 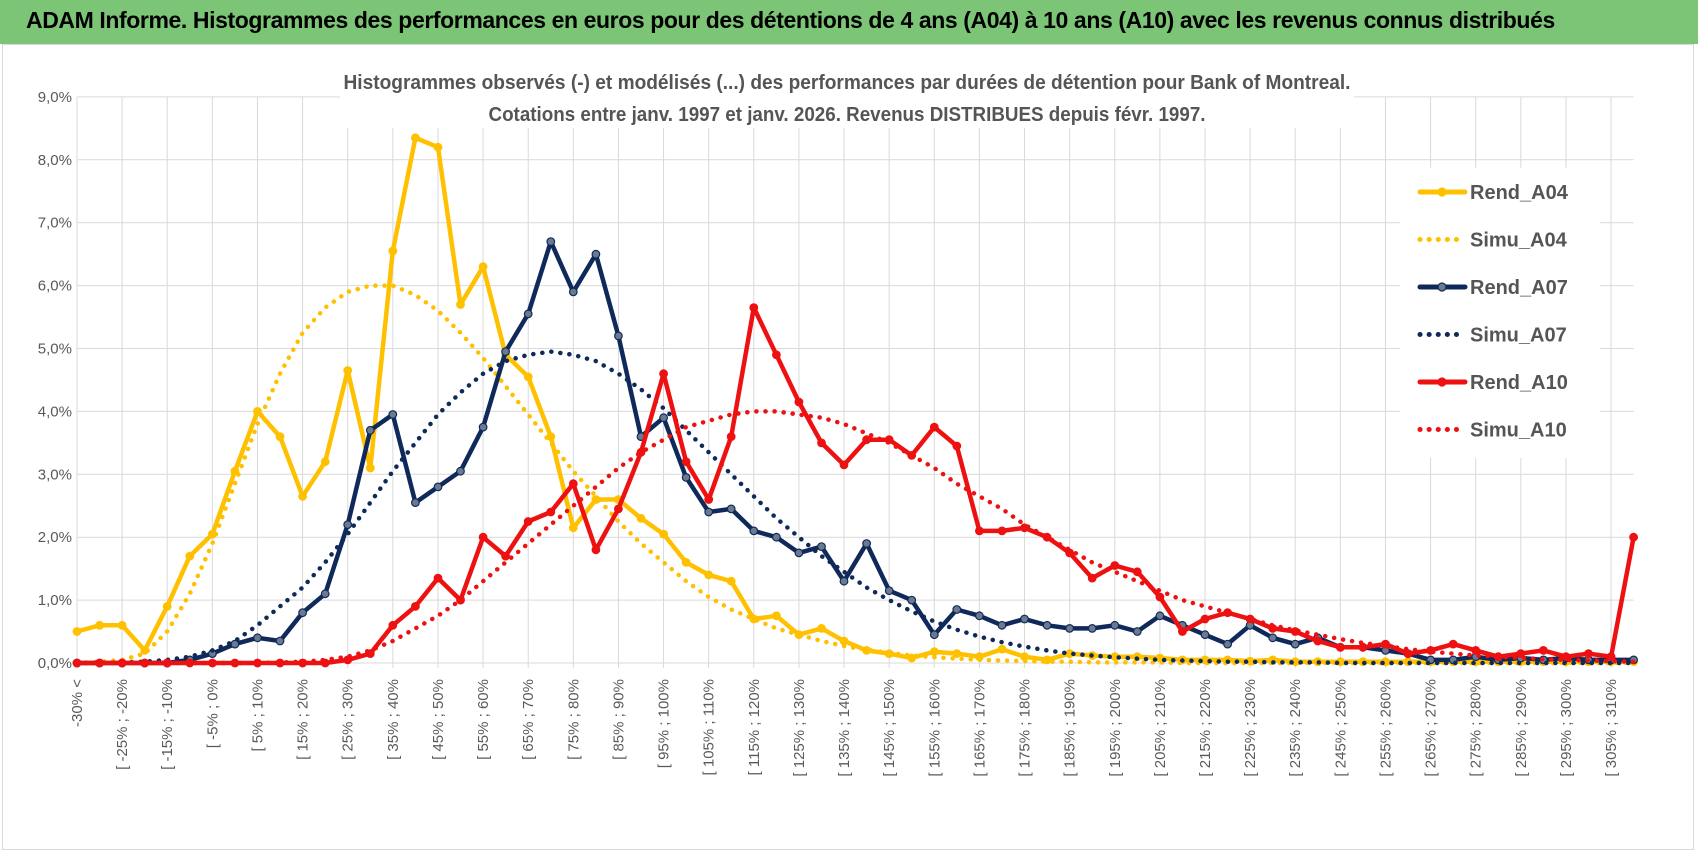 I want to click on x-tick-label: [ 115% ; 120%, so click(x=754, y=727).